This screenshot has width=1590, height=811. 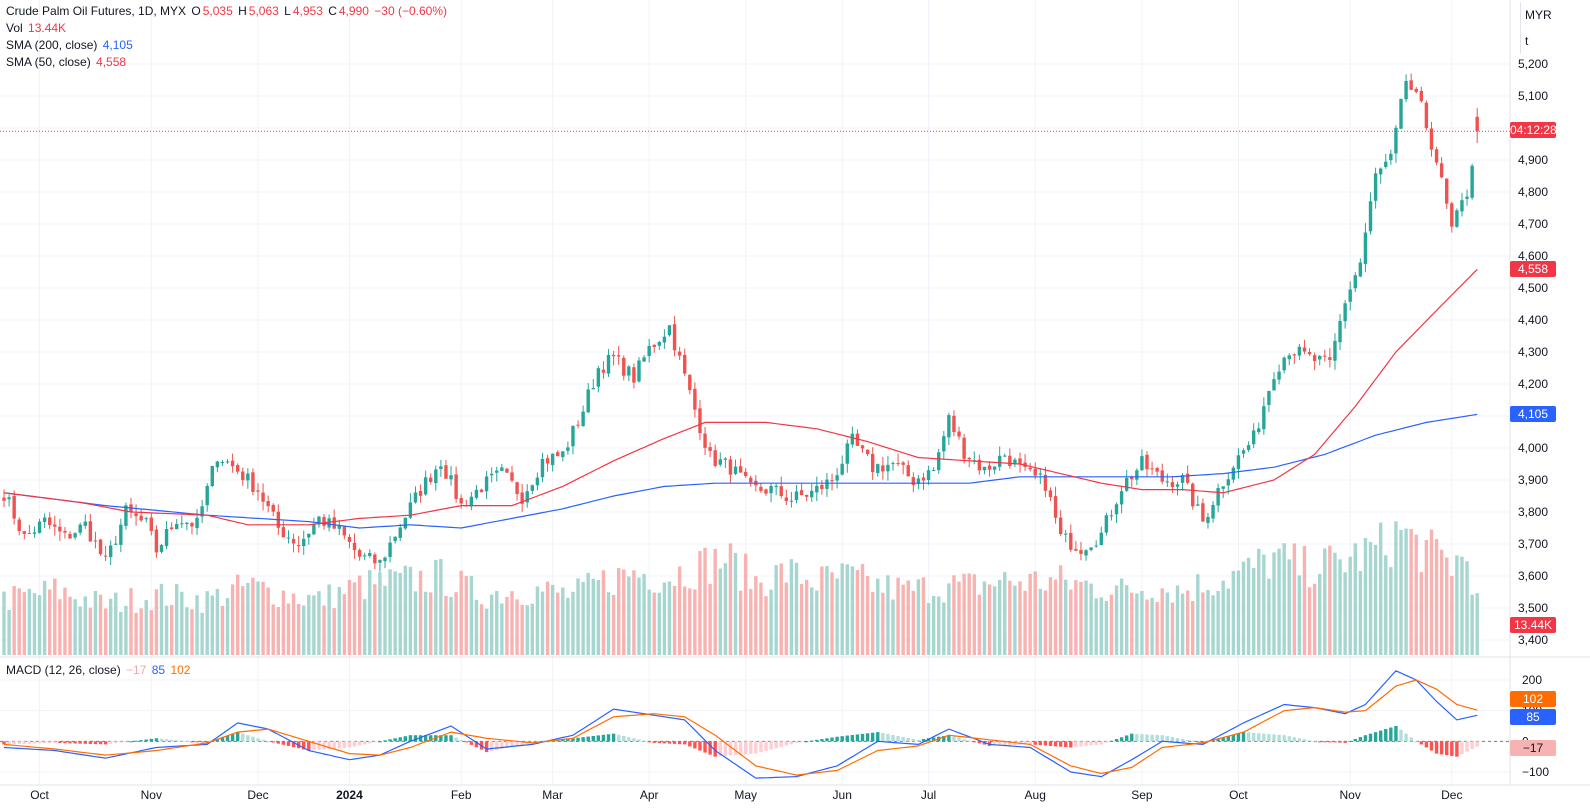 I want to click on currency-unit-box: MYR t, so click(x=1544, y=28).